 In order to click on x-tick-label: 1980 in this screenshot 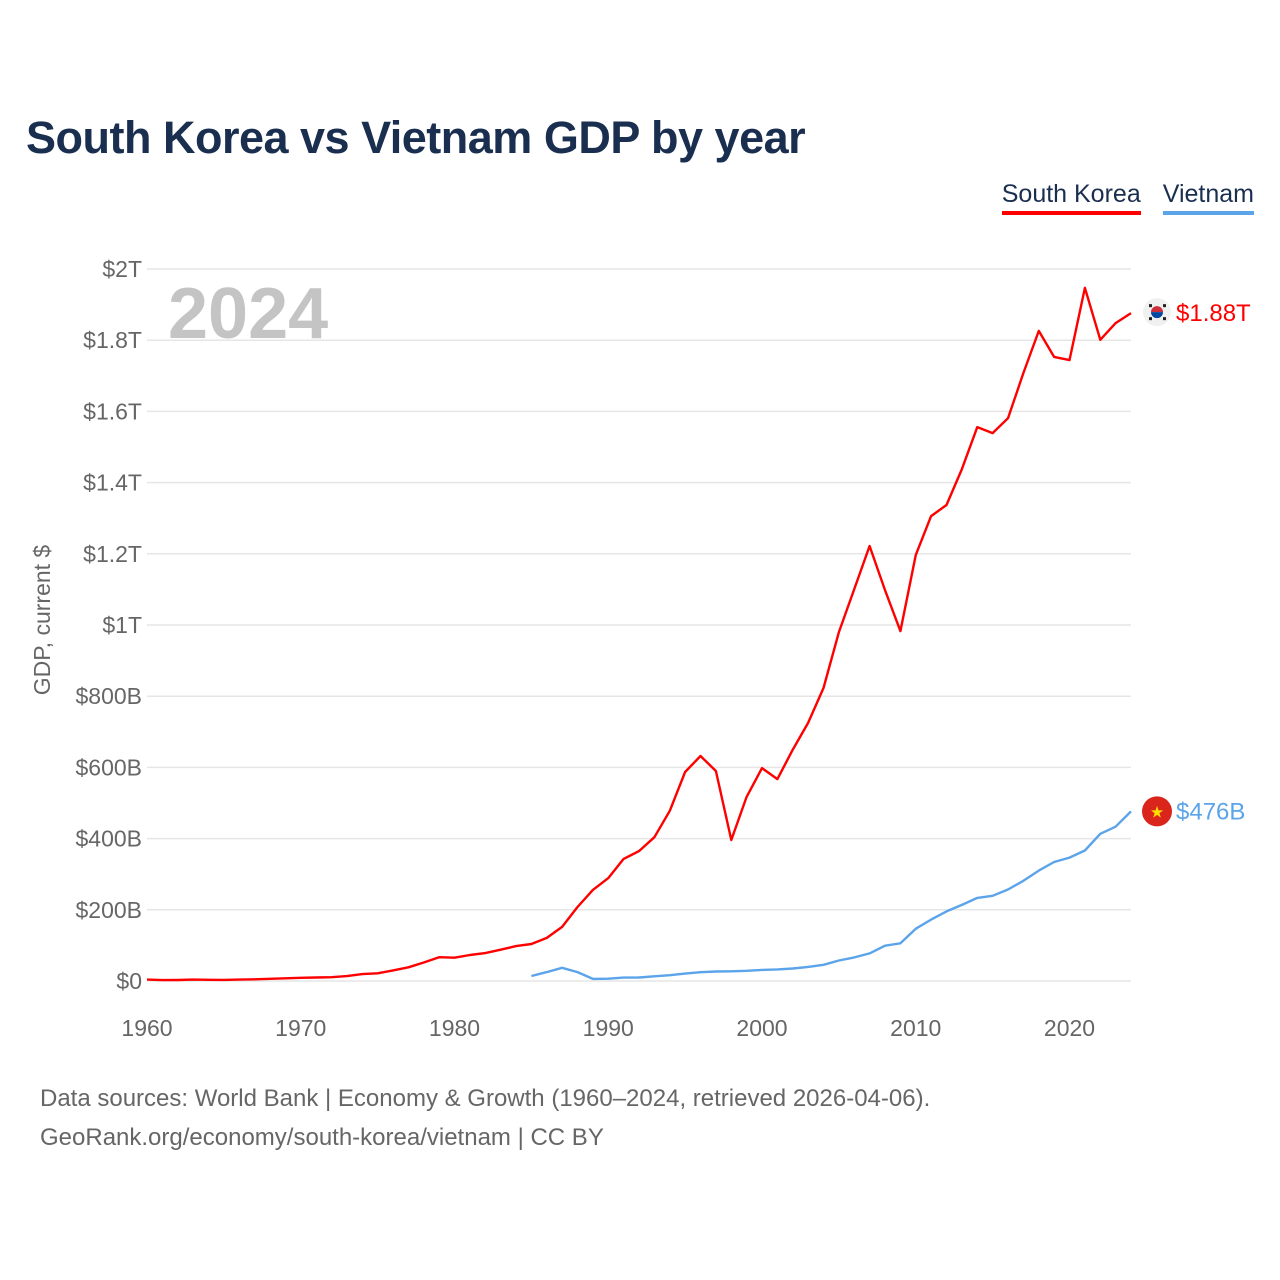, I will do `click(454, 1028)`.